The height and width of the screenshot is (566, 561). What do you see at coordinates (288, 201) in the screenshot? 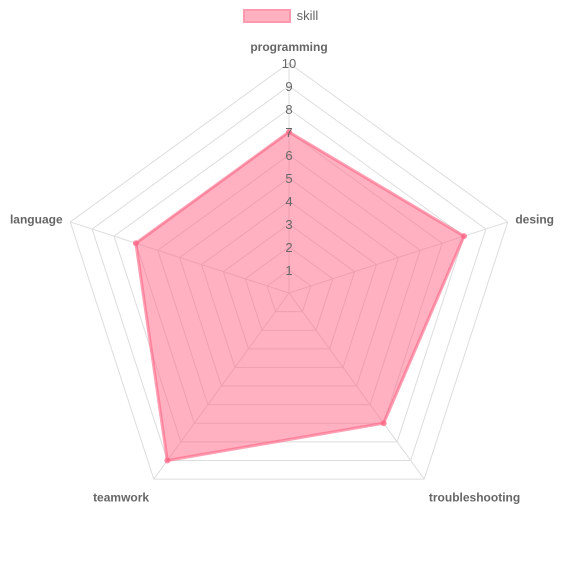
I see `tick-label-4: 4` at bounding box center [288, 201].